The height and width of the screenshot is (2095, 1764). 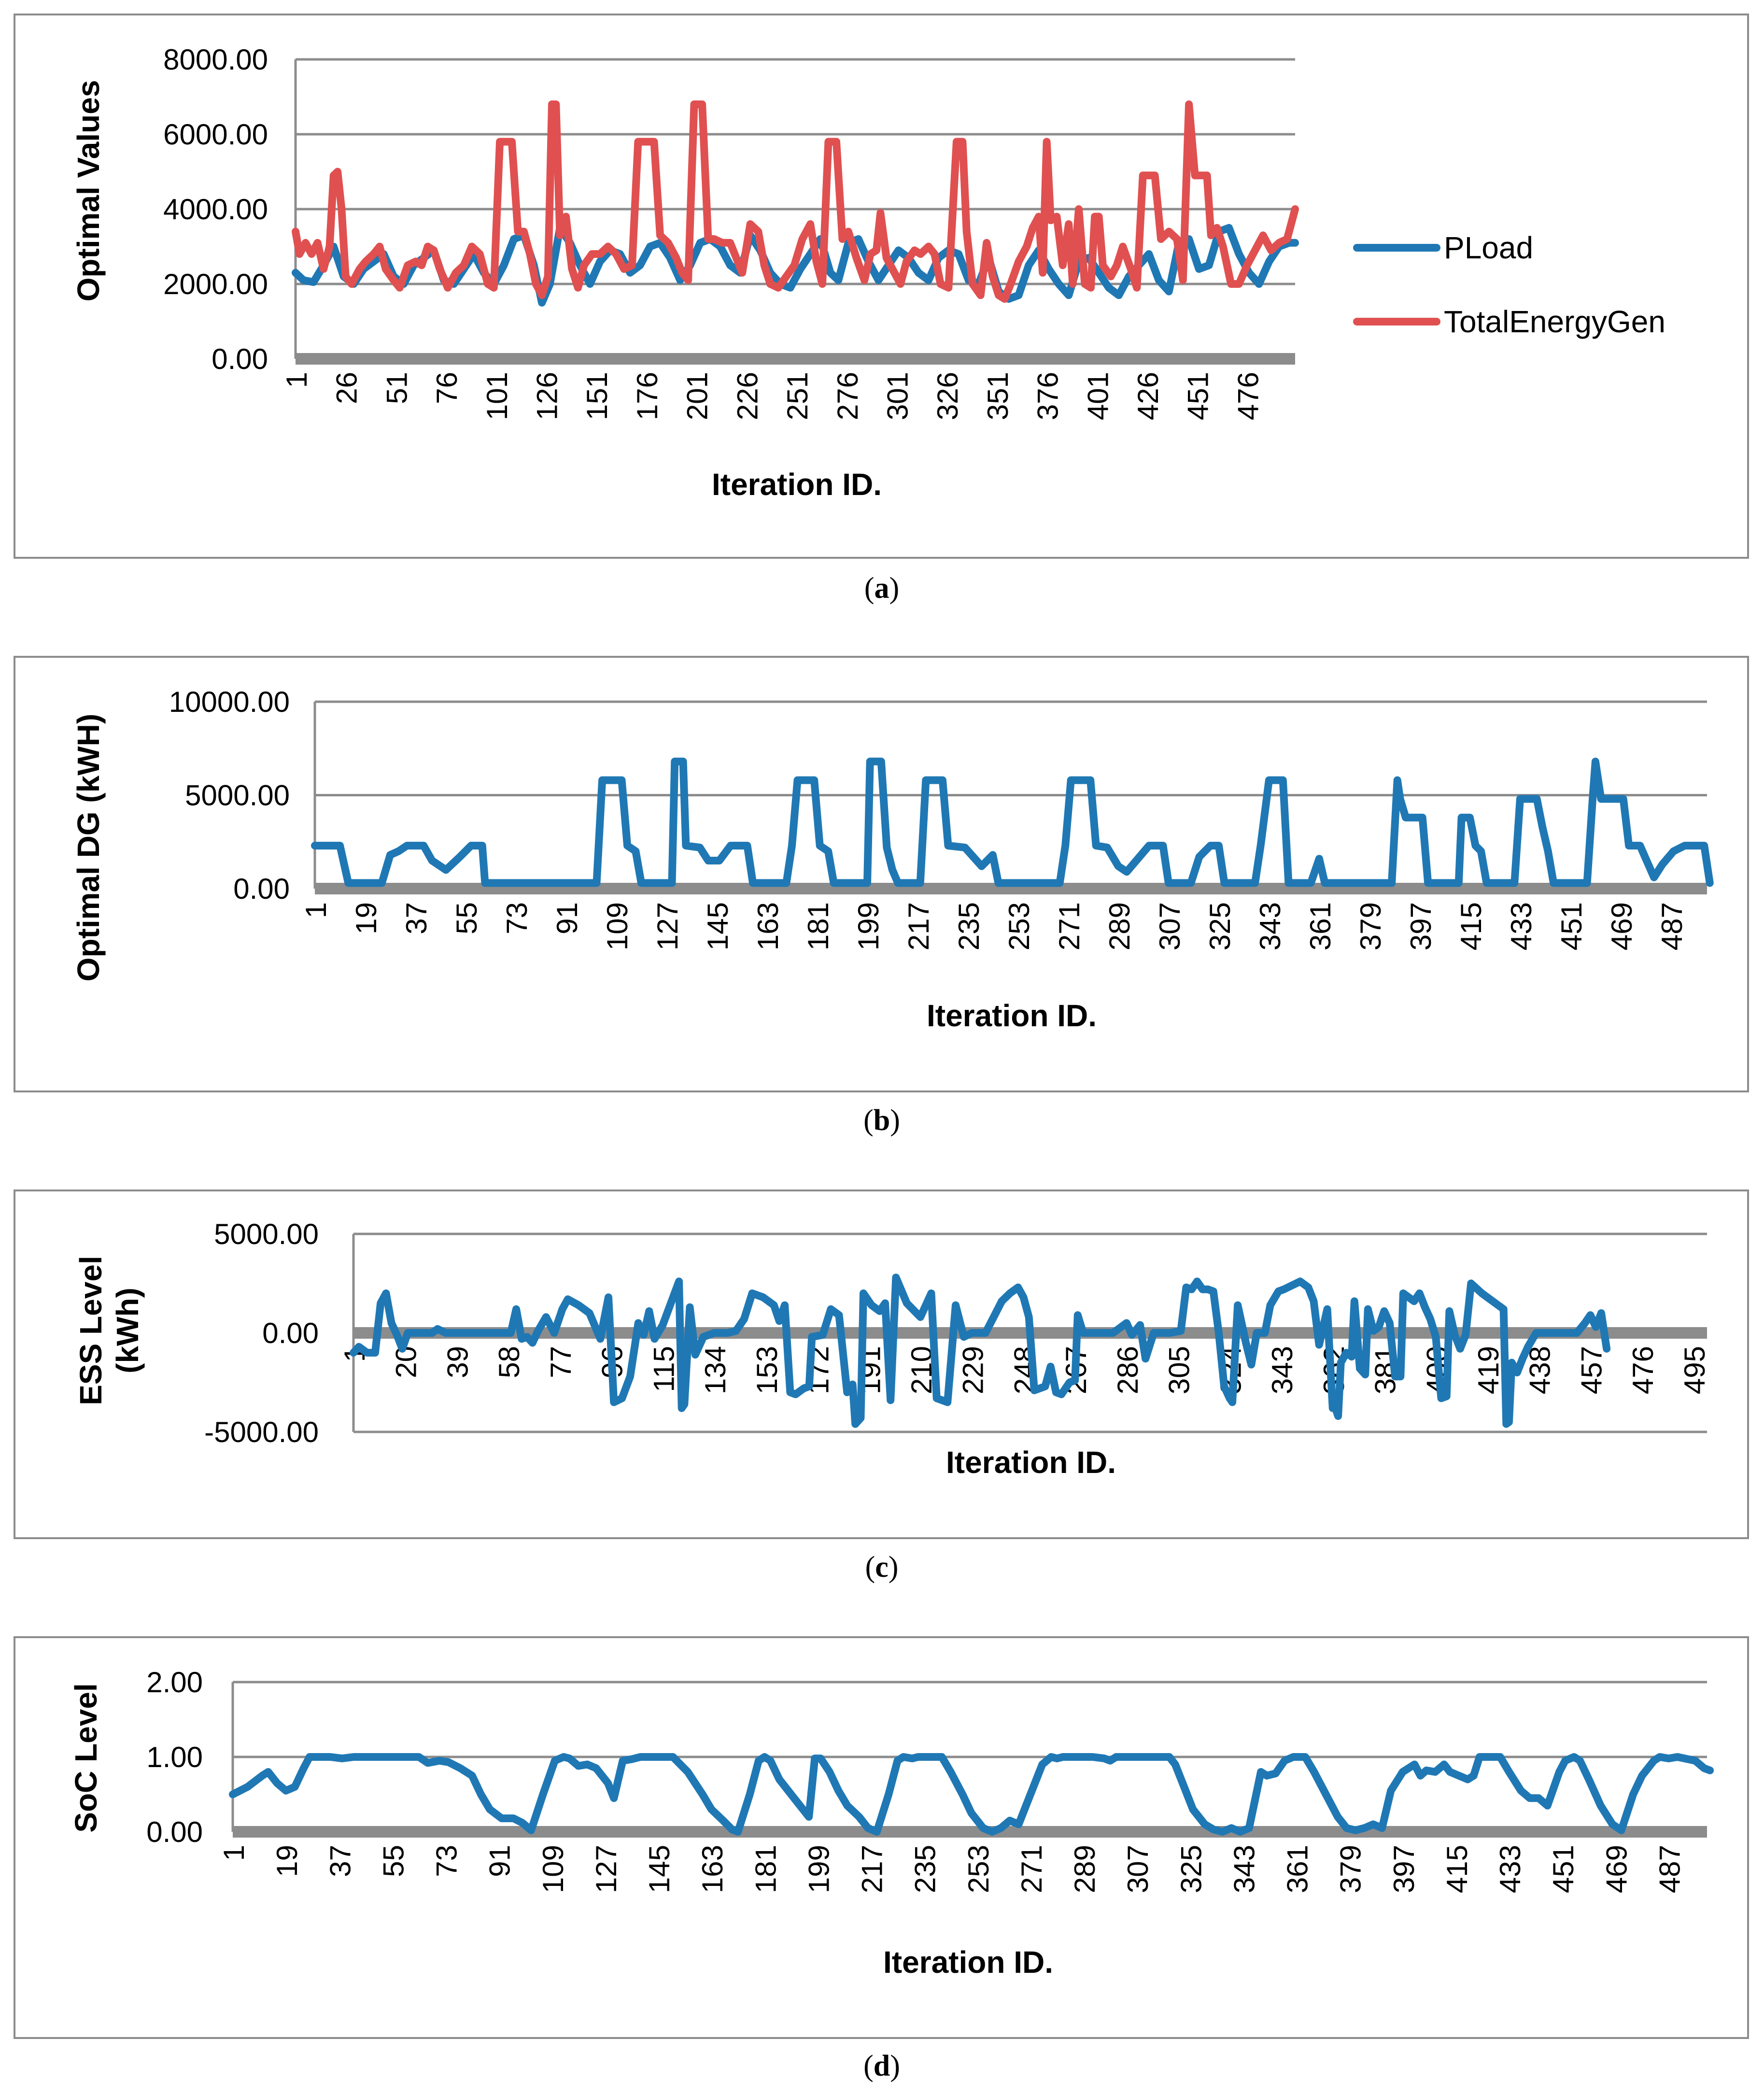 What do you see at coordinates (1554, 321) in the screenshot?
I see `legend-label-totalenergygen: TotalEnergyGen` at bounding box center [1554, 321].